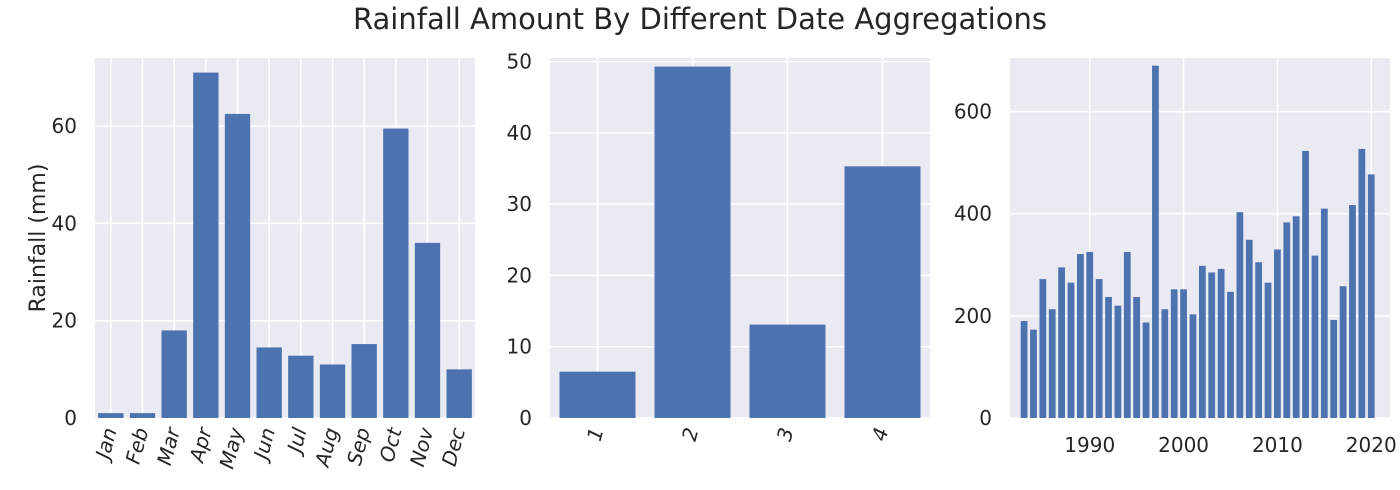  I want to click on x-tick-label: Feb, so click(137, 445).